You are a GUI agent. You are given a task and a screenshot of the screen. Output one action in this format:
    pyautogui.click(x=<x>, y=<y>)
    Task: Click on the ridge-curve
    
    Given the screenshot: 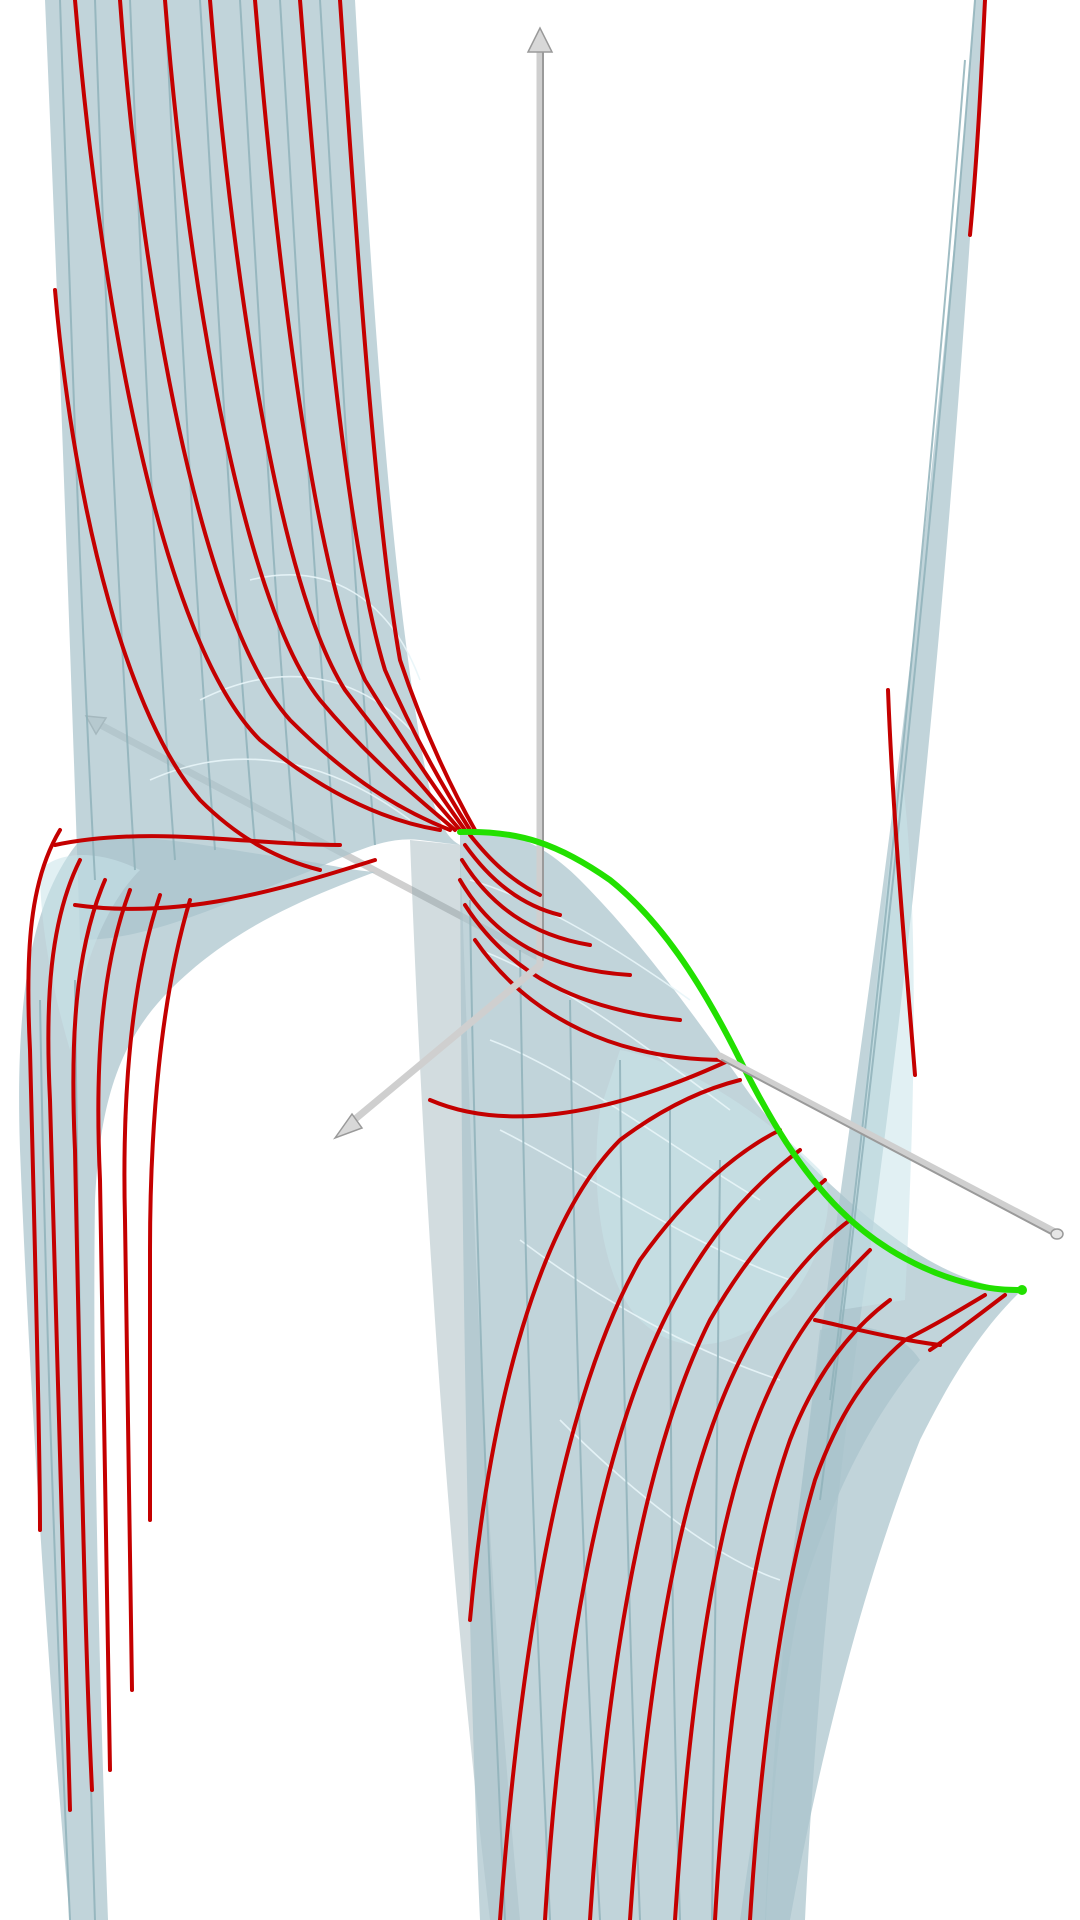 What is the action you would take?
    pyautogui.click(x=742, y=1061)
    